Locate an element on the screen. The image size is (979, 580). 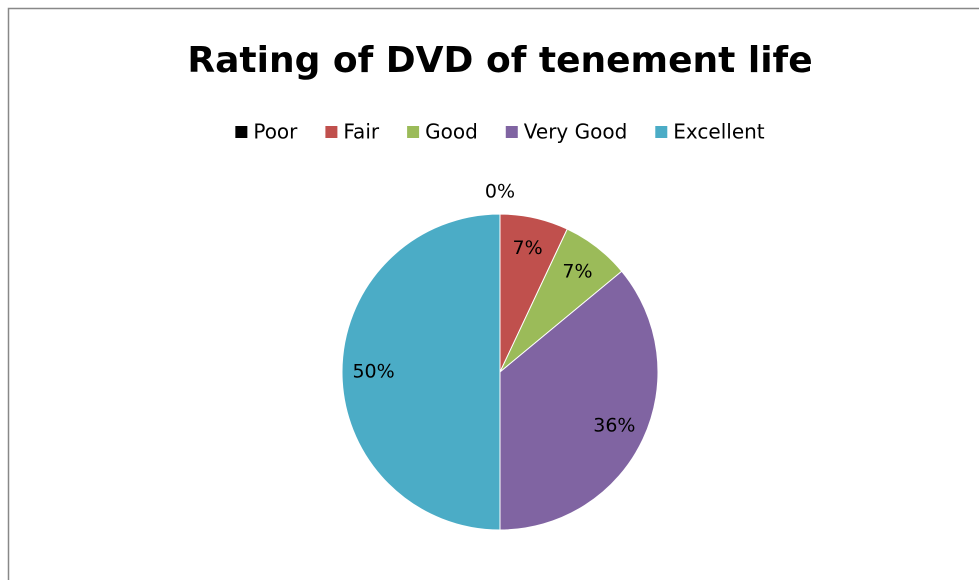
data-label: 0% is located at coordinates (500, 192).